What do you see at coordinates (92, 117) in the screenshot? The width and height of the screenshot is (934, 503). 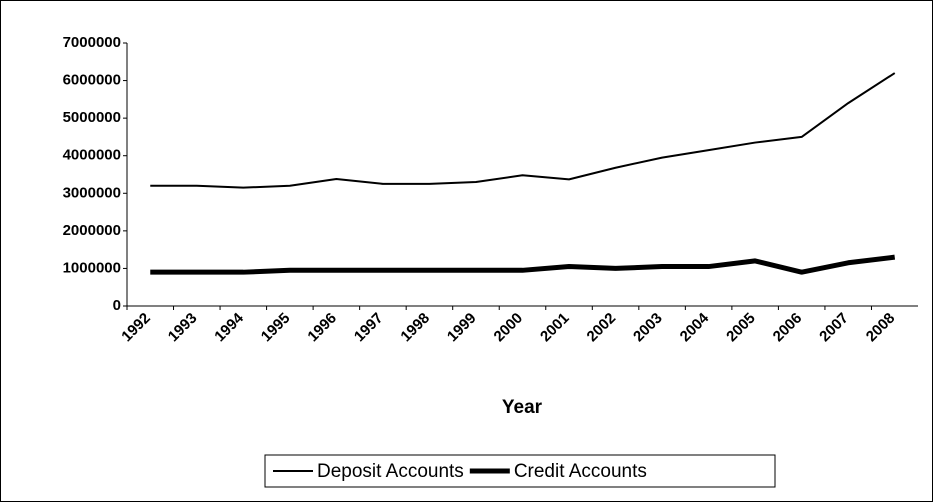 I see `y-tick-label: 5000000` at bounding box center [92, 117].